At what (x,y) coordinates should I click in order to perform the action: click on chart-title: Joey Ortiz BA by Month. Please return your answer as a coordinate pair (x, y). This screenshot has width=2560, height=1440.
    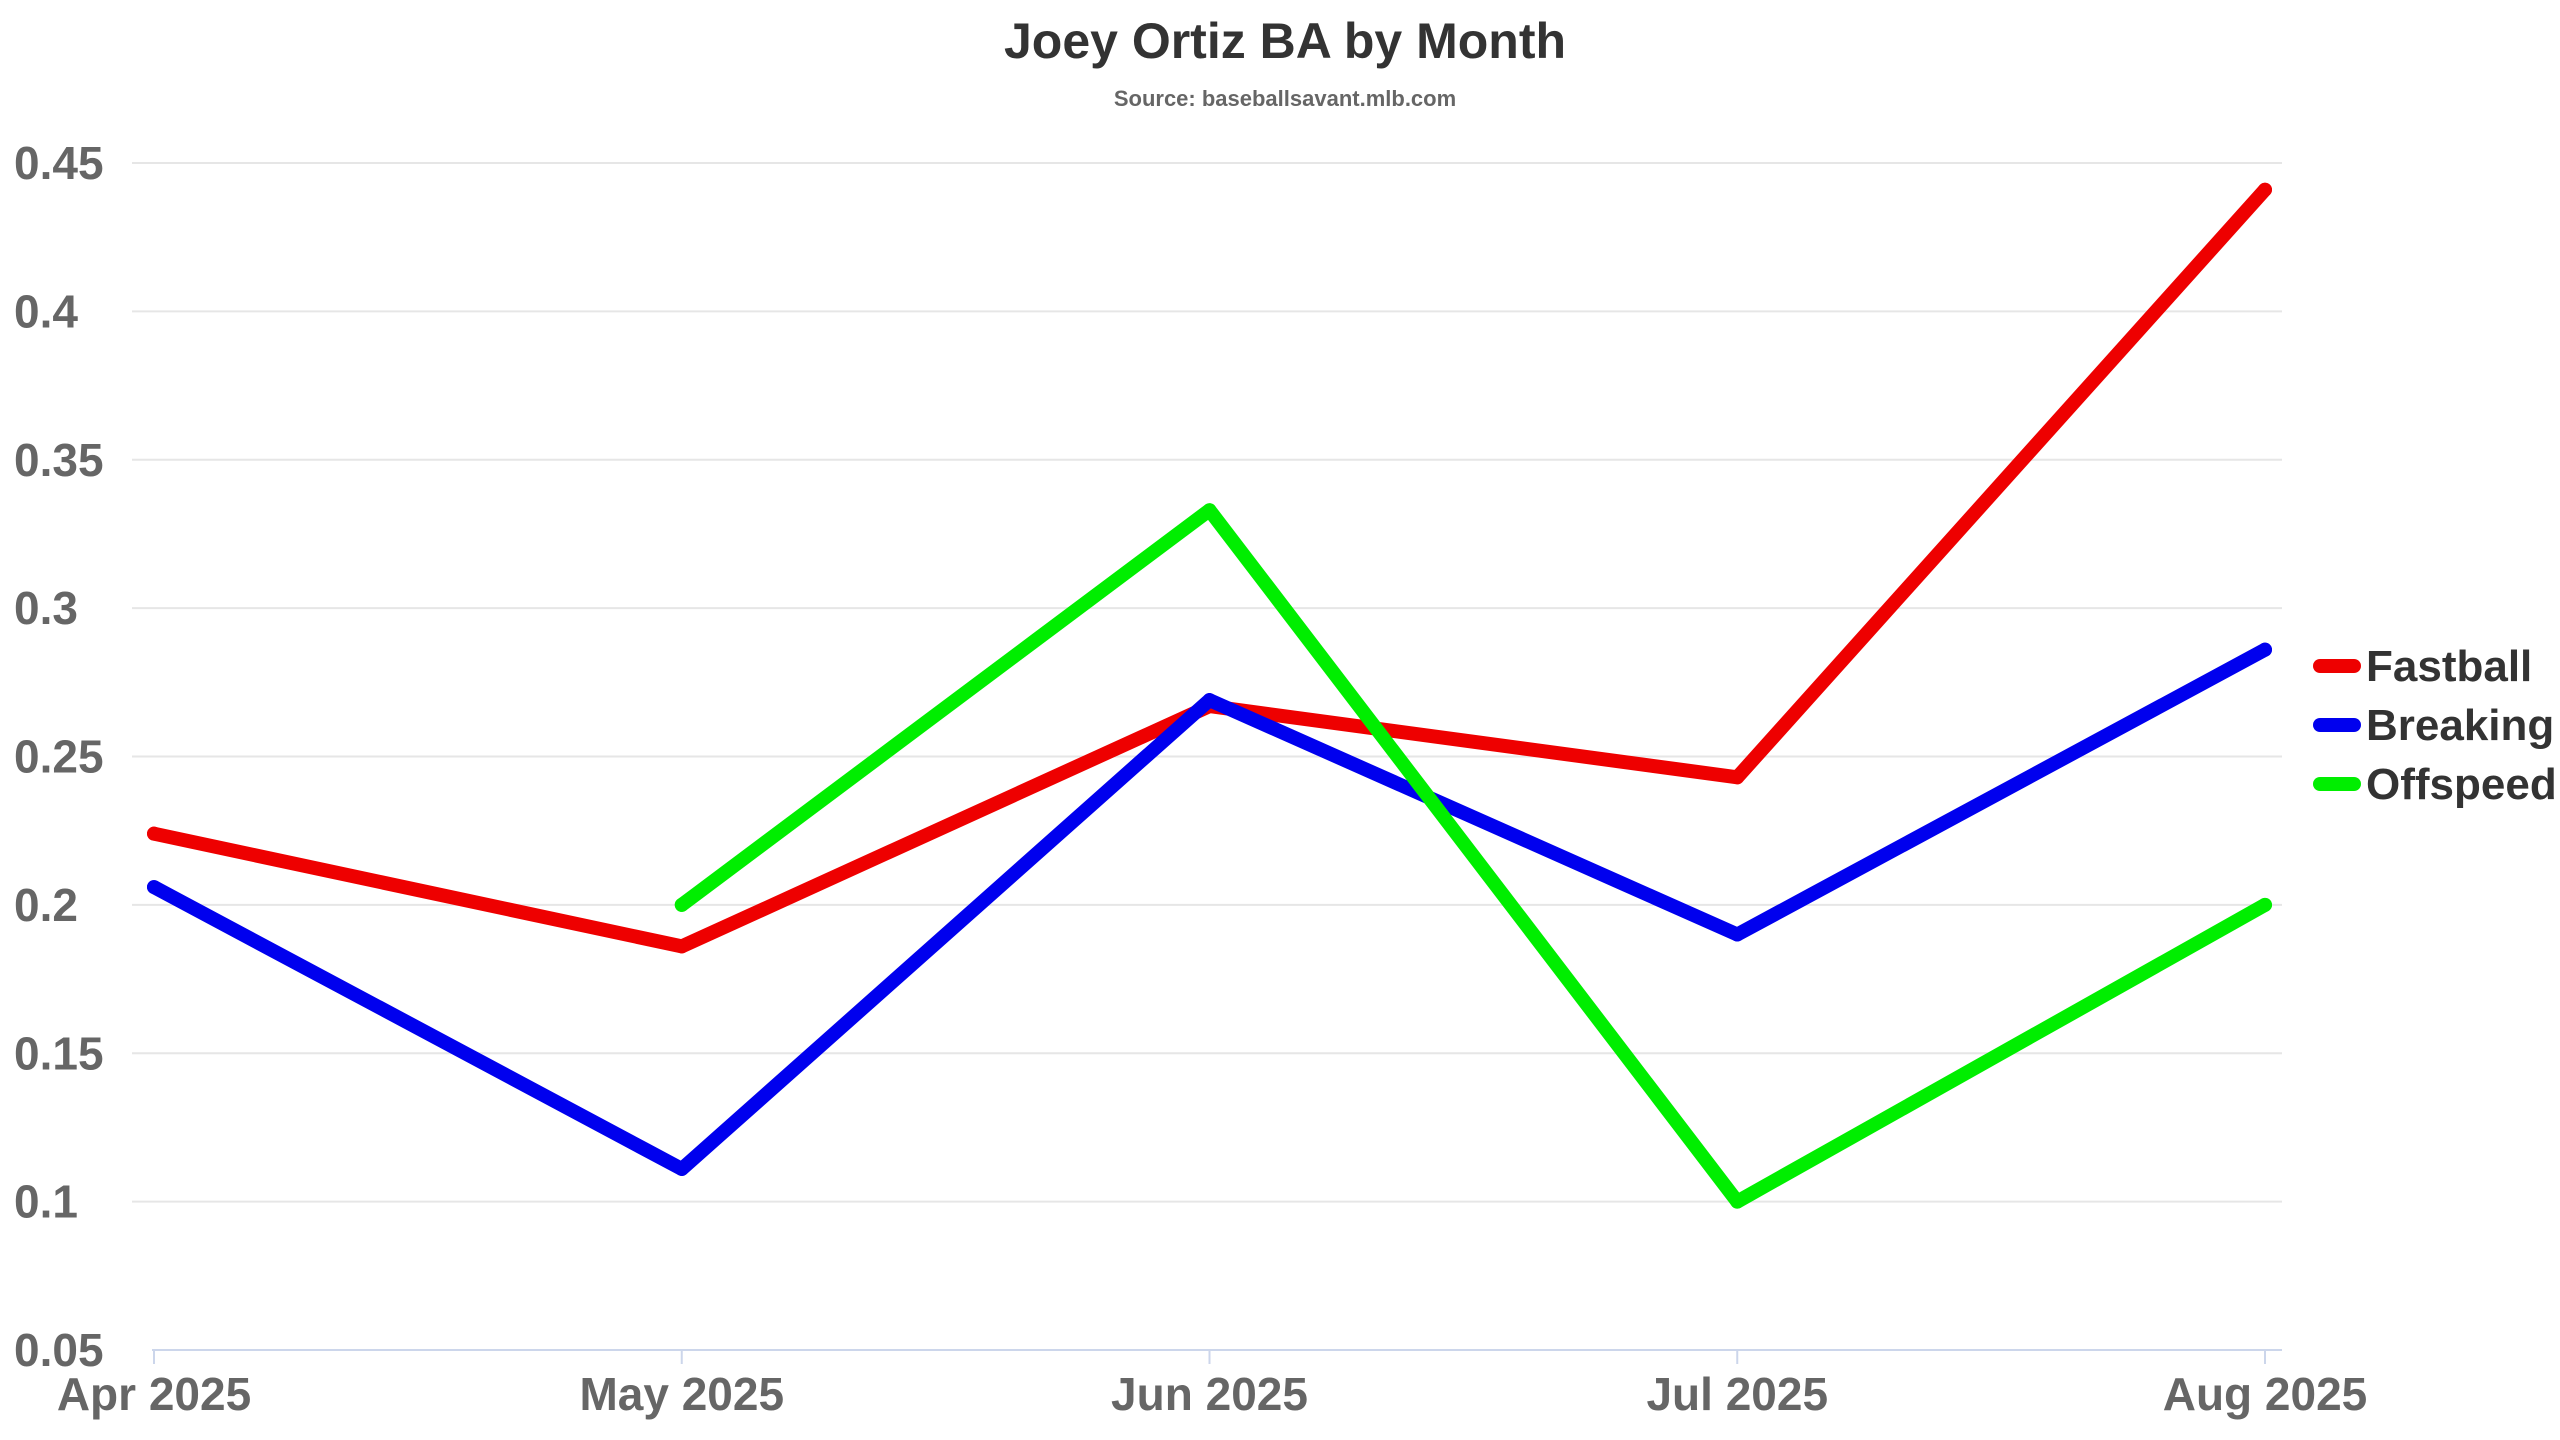
    Looking at the image, I should click on (1285, 41).